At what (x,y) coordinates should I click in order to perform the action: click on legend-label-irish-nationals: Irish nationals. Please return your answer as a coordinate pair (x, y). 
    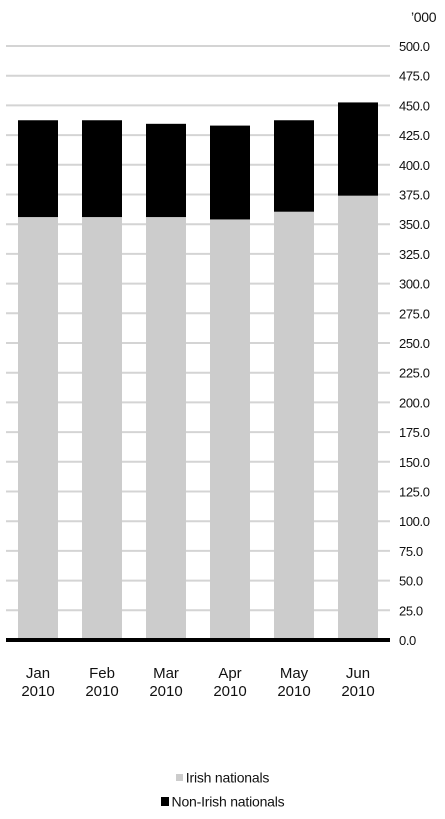
    Looking at the image, I should click on (227, 777).